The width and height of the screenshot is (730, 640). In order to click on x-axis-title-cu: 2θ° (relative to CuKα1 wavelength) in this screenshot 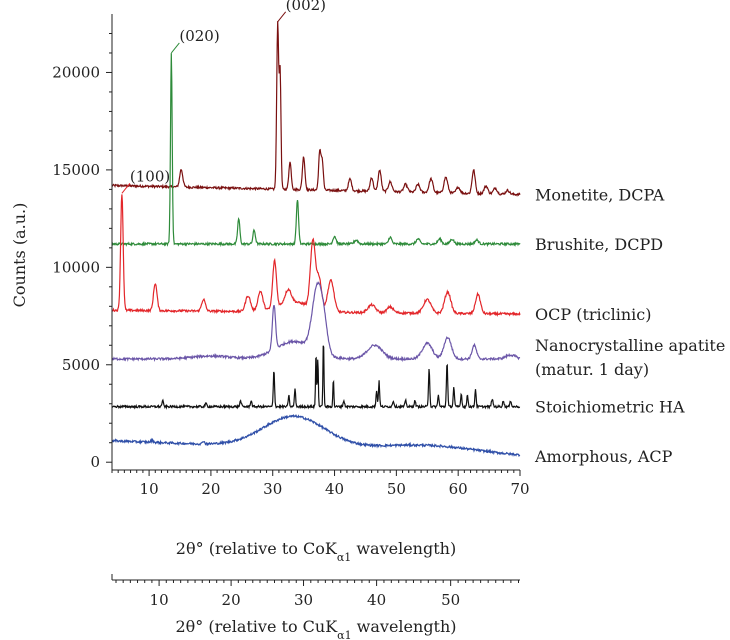, I will do `click(315, 628)`.